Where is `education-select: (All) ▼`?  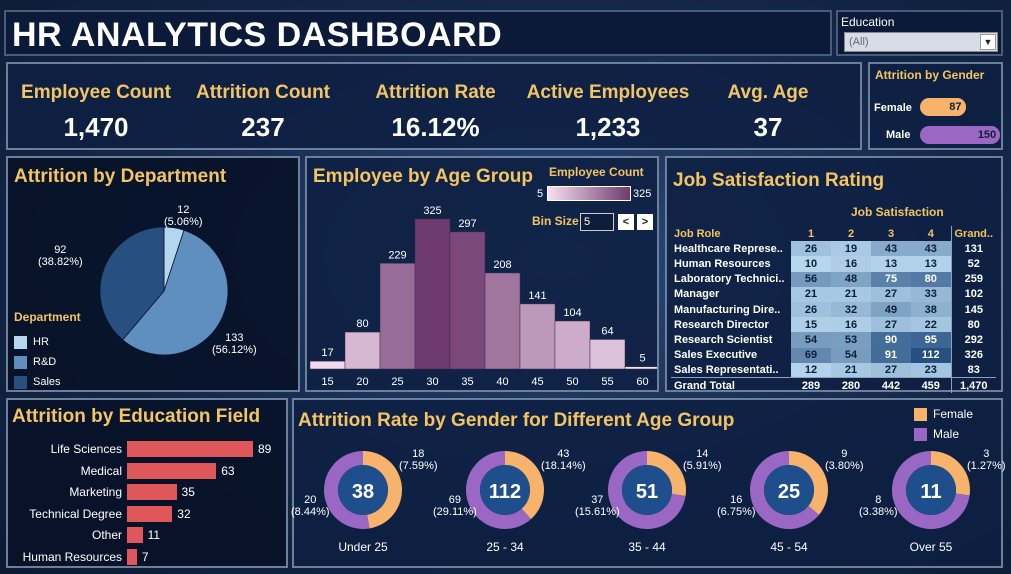
education-select: (All) ▼ is located at coordinates (921, 42).